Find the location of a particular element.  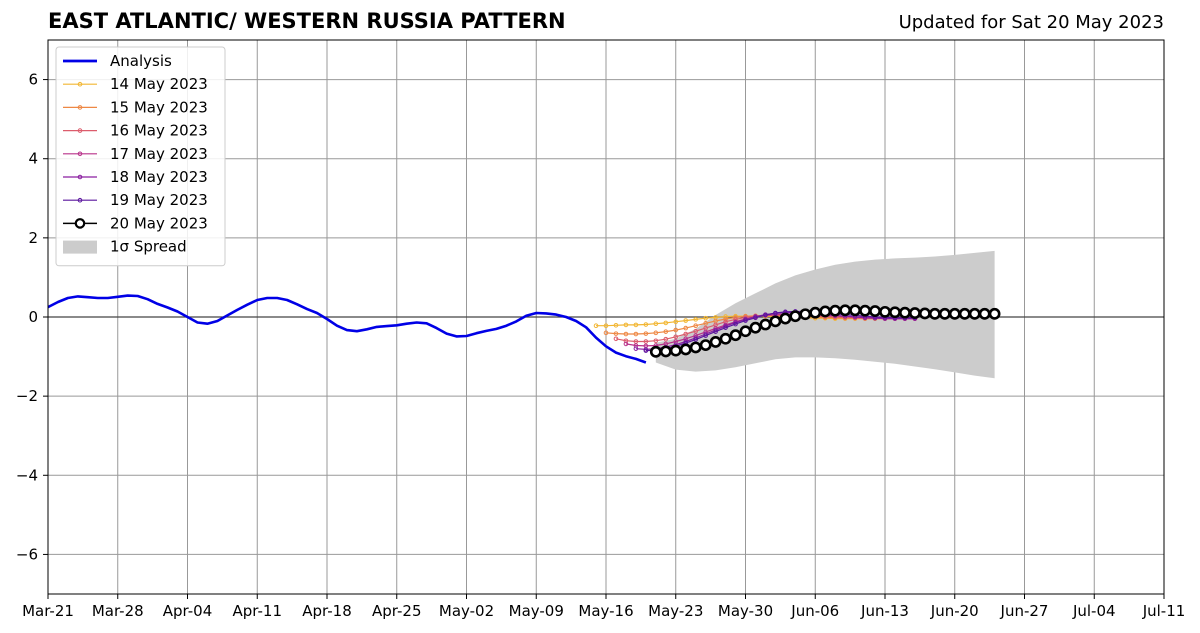

x-tick-label: Apr-11 is located at coordinates (258, 611).